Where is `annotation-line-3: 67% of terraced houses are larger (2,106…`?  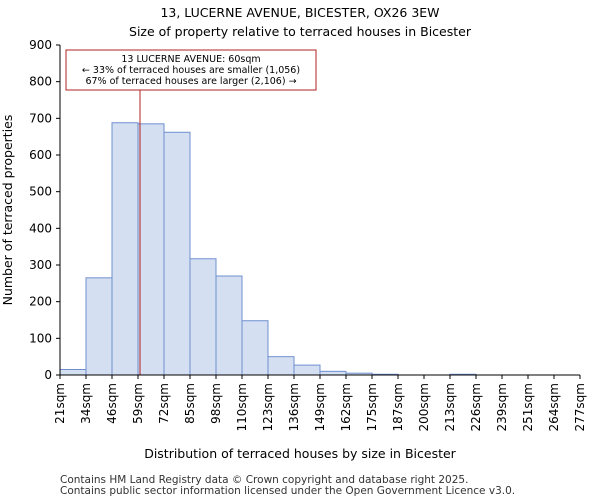
annotation-line-3: 67% of terraced houses are larger (2,106… is located at coordinates (190, 81).